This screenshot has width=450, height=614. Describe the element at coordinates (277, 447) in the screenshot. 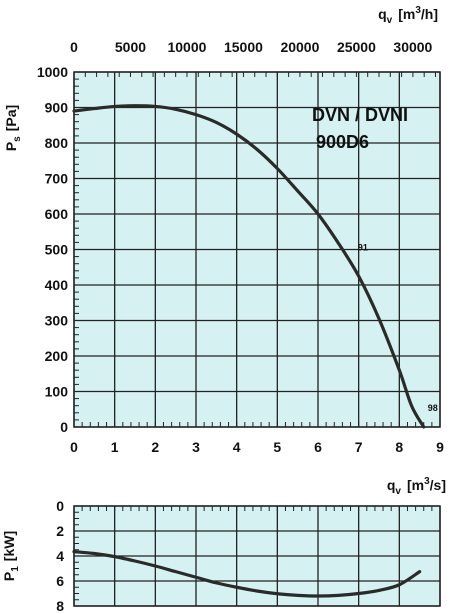

I see `x-tick-label-5: 5` at that location.